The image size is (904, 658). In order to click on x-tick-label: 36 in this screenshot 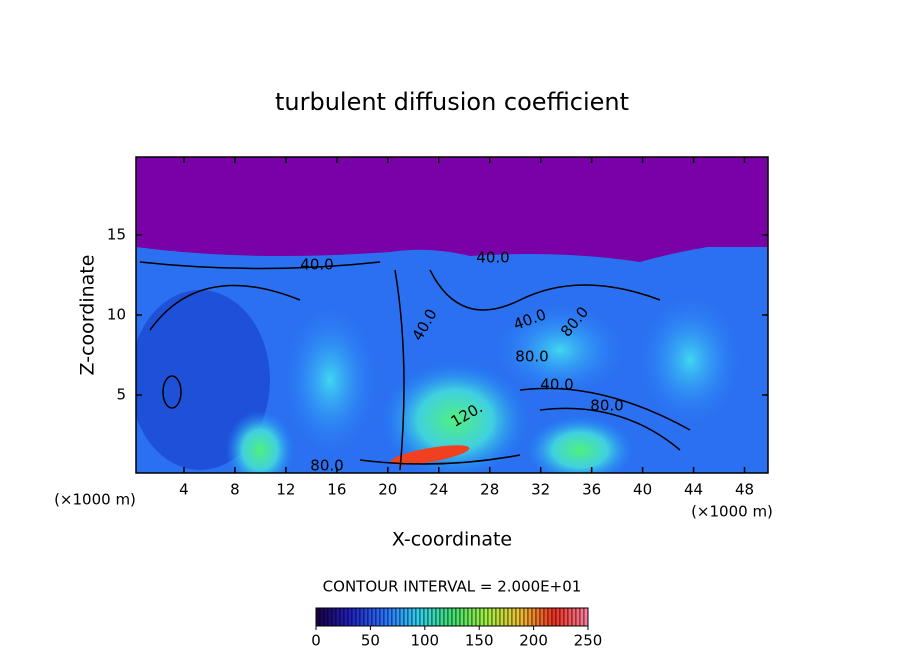, I will do `click(591, 490)`.